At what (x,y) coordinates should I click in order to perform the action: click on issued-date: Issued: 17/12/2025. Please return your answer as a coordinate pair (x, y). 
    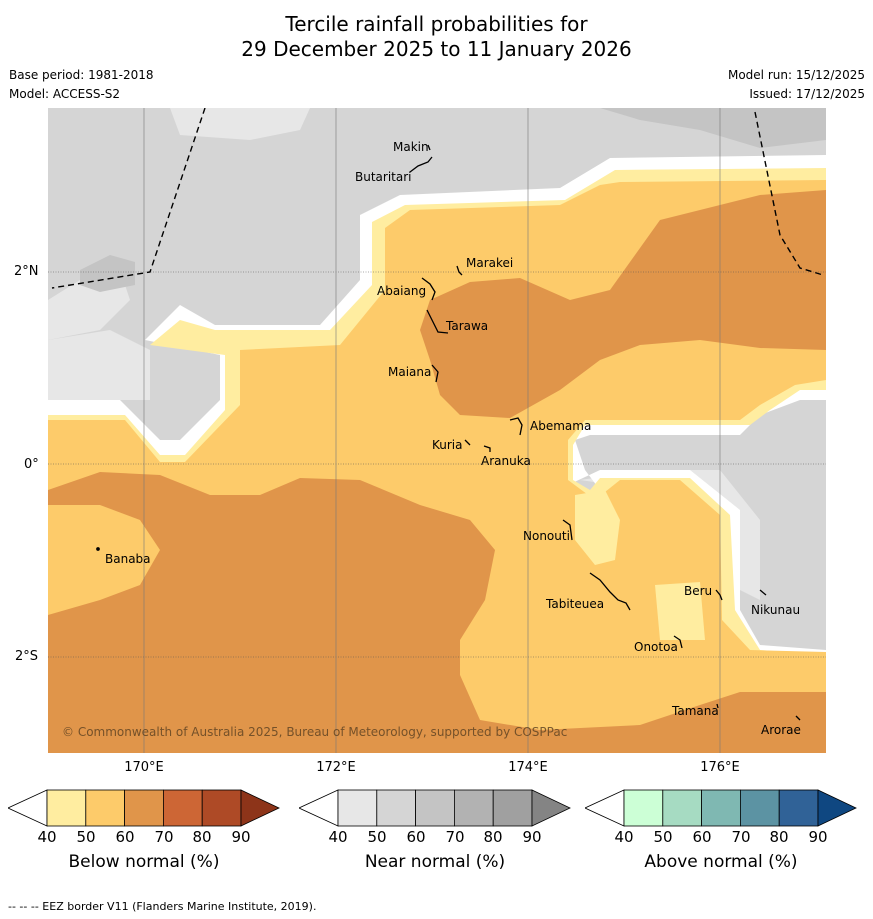
    Looking at the image, I should click on (807, 94).